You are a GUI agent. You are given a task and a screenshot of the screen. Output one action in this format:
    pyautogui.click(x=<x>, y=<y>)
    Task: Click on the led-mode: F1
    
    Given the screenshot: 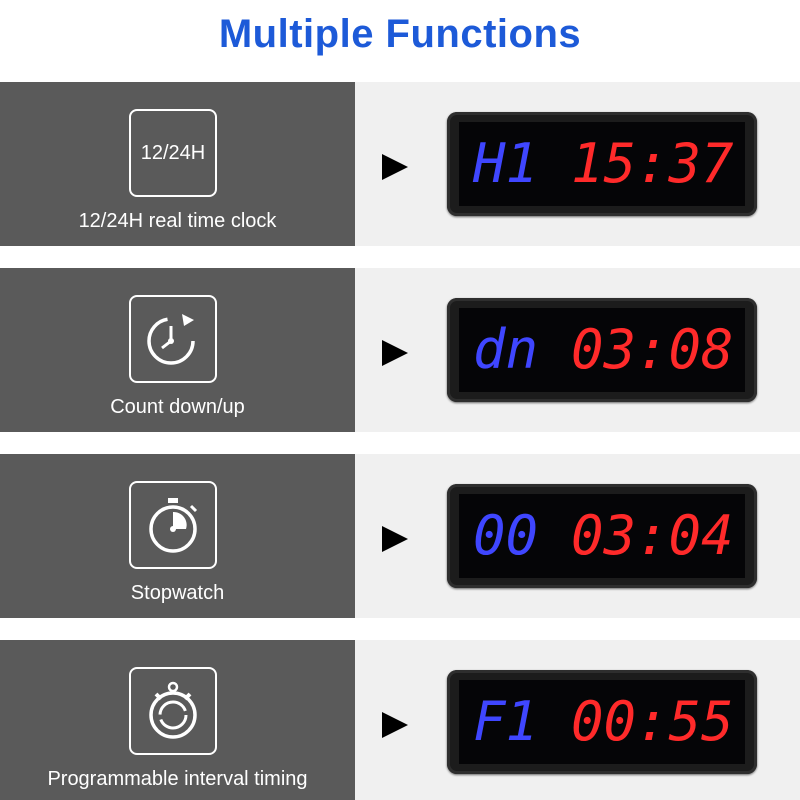 What is the action you would take?
    pyautogui.click(x=506, y=721)
    